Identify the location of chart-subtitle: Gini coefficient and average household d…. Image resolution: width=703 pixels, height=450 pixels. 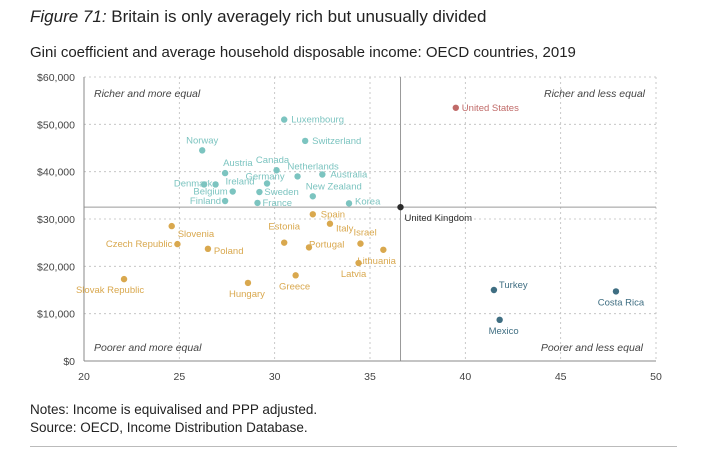
(303, 52).